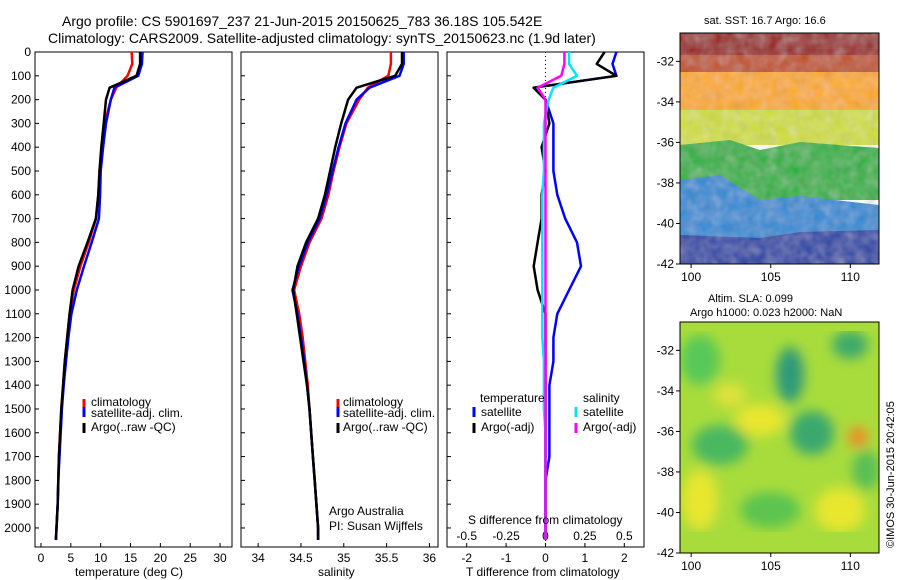 The width and height of the screenshot is (900, 580). What do you see at coordinates (344, 558) in the screenshot?
I see `xtick-label: 35` at bounding box center [344, 558].